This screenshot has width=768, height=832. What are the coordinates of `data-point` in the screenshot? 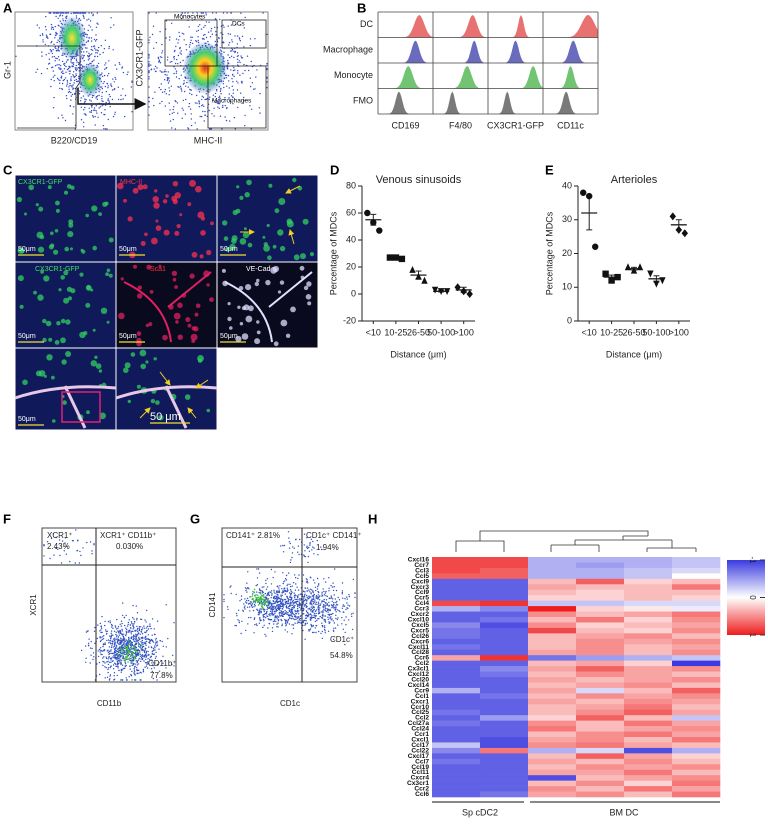 It's located at (685, 233).